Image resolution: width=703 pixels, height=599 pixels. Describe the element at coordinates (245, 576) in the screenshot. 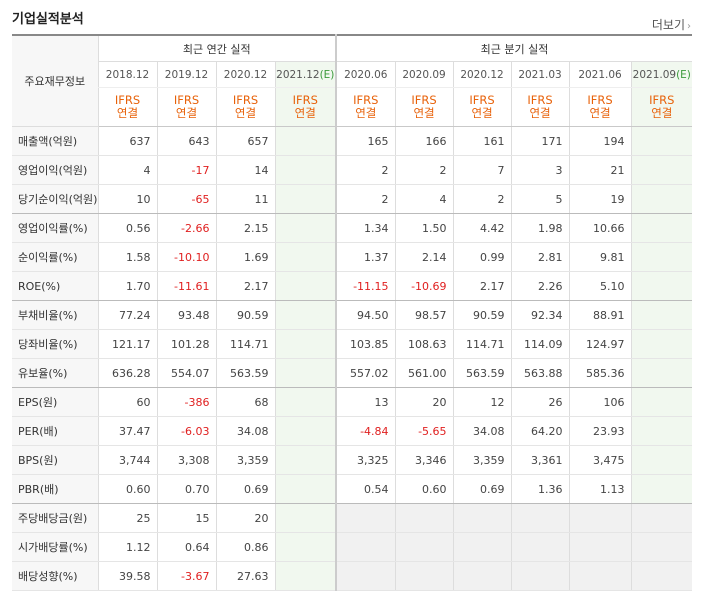

I see `value-cell: 27.63` at that location.